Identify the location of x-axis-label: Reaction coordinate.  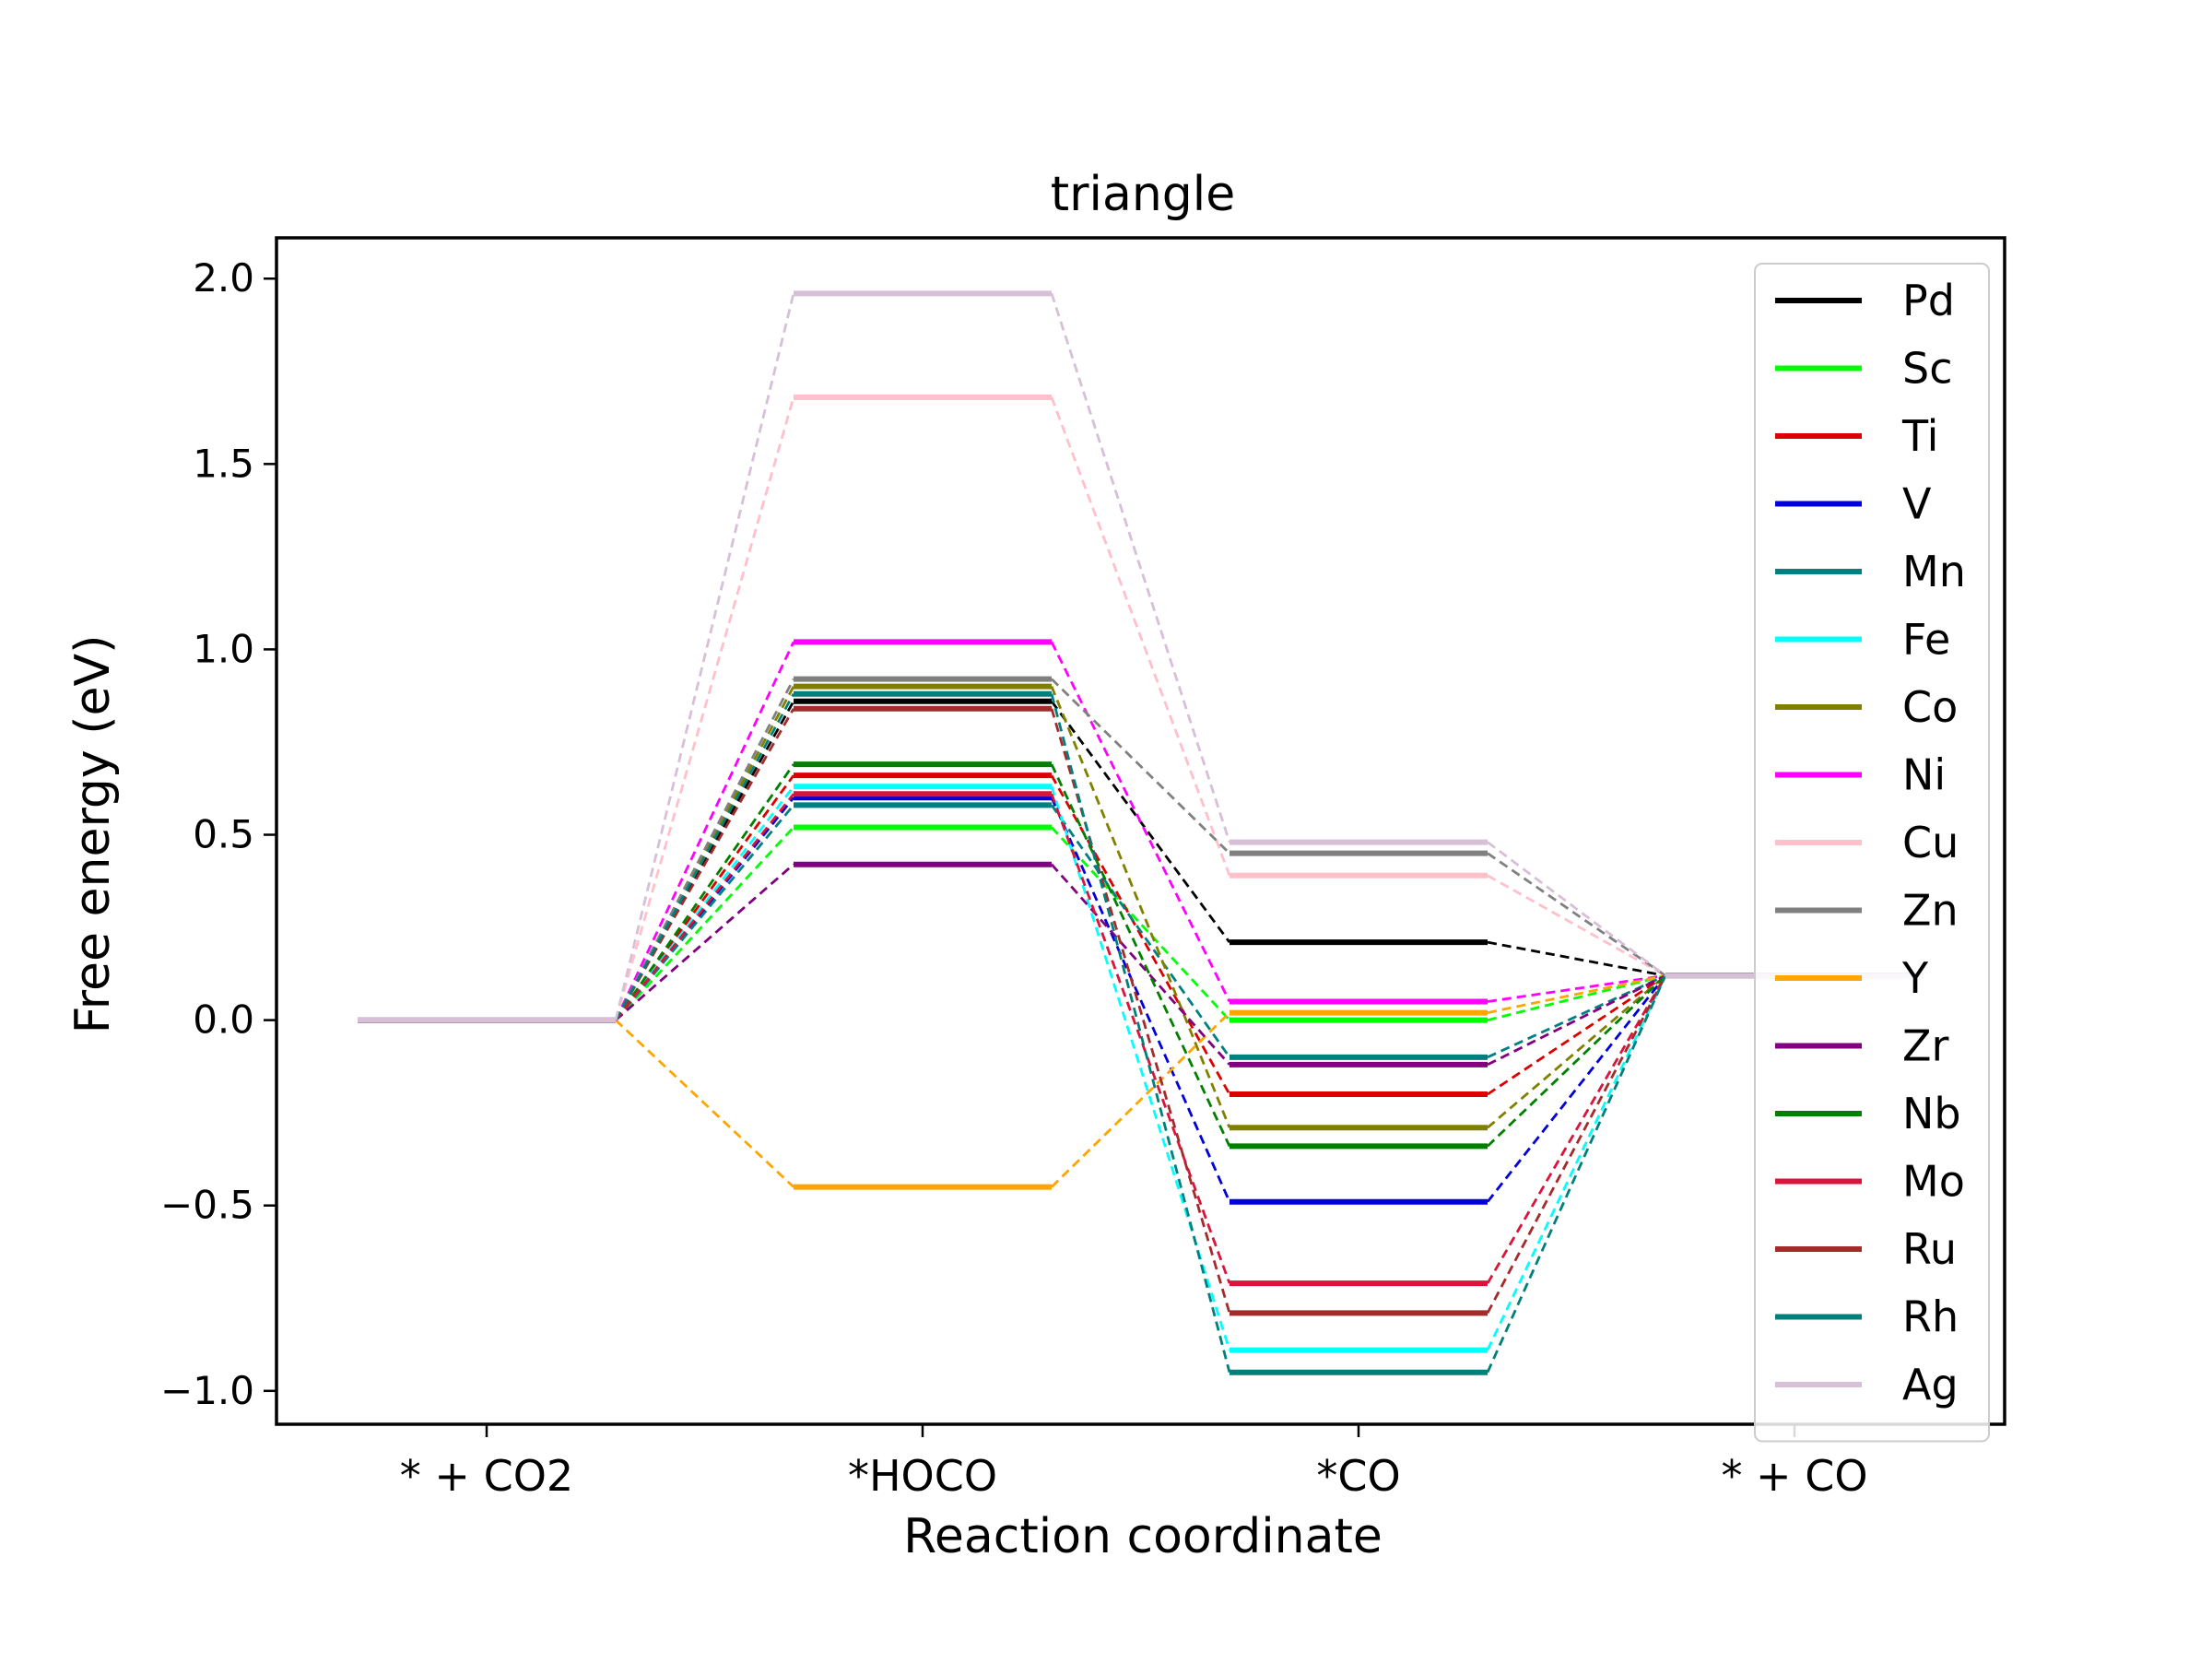
(1142, 1536).